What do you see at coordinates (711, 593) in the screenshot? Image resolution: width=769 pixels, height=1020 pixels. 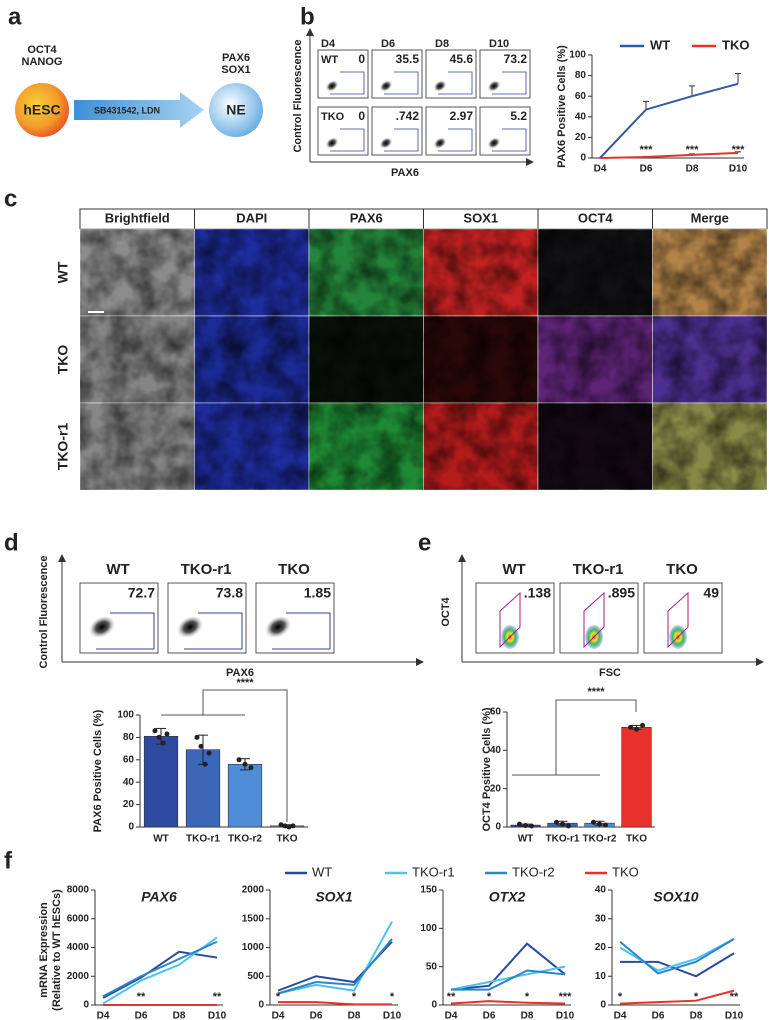 I see `flow-value: 49` at bounding box center [711, 593].